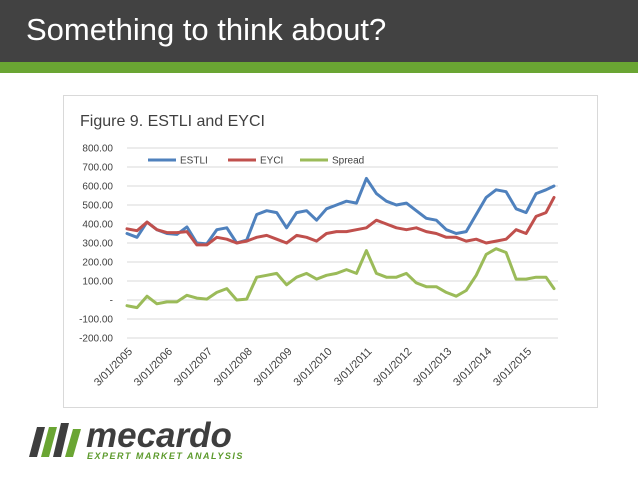 This screenshot has width=638, height=479. I want to click on x-tick-label: 3/01/2006, so click(153, 367).